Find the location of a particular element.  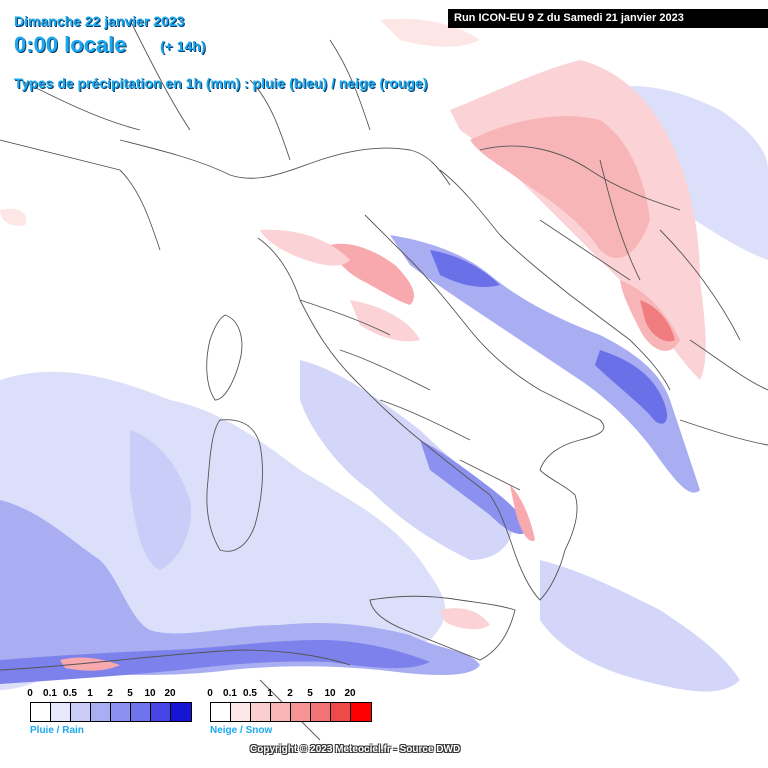

rain-legend-tick: 2 is located at coordinates (110, 693).